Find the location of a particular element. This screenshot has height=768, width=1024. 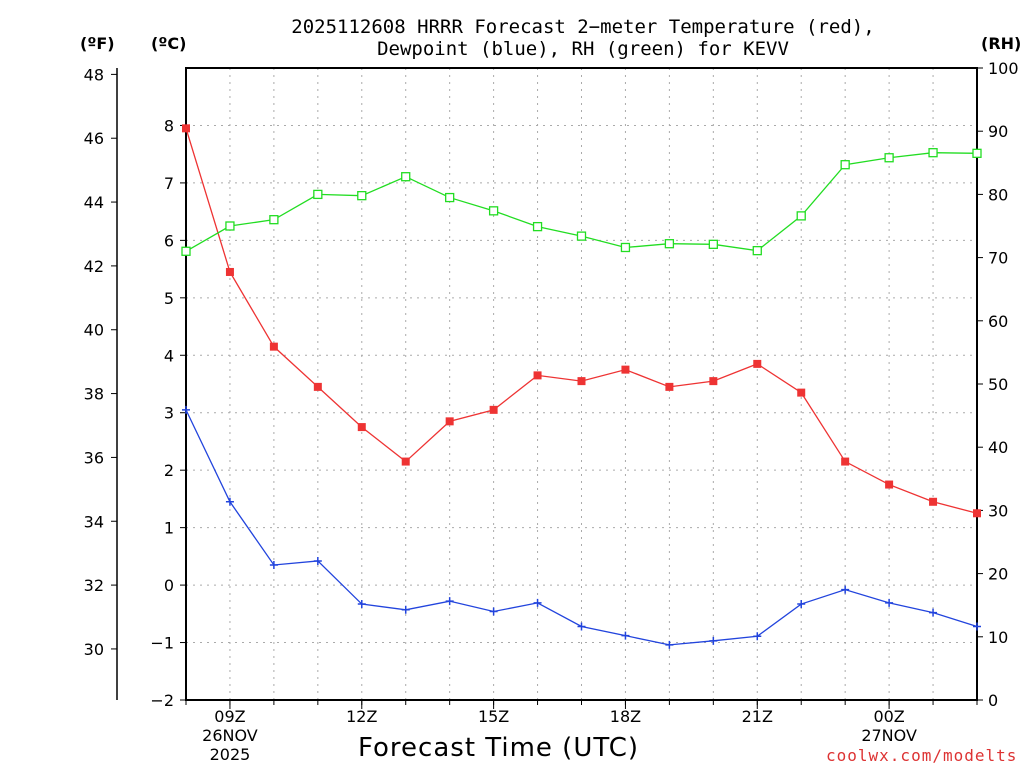

source-credit: coolwx.com/modelts is located at coordinates (922, 755).